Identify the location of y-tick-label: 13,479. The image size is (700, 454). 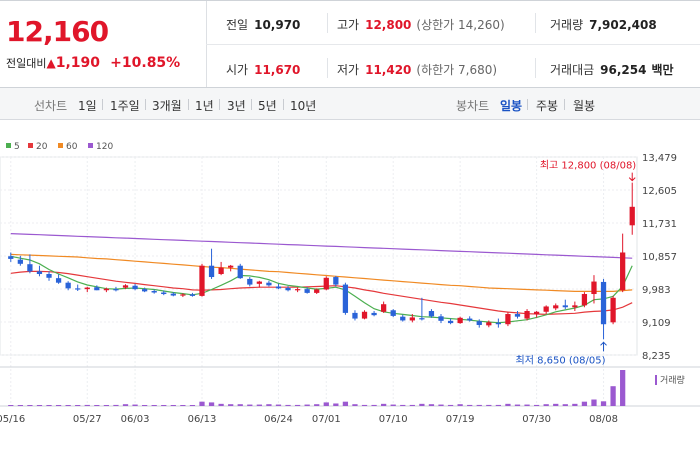
(659, 158).